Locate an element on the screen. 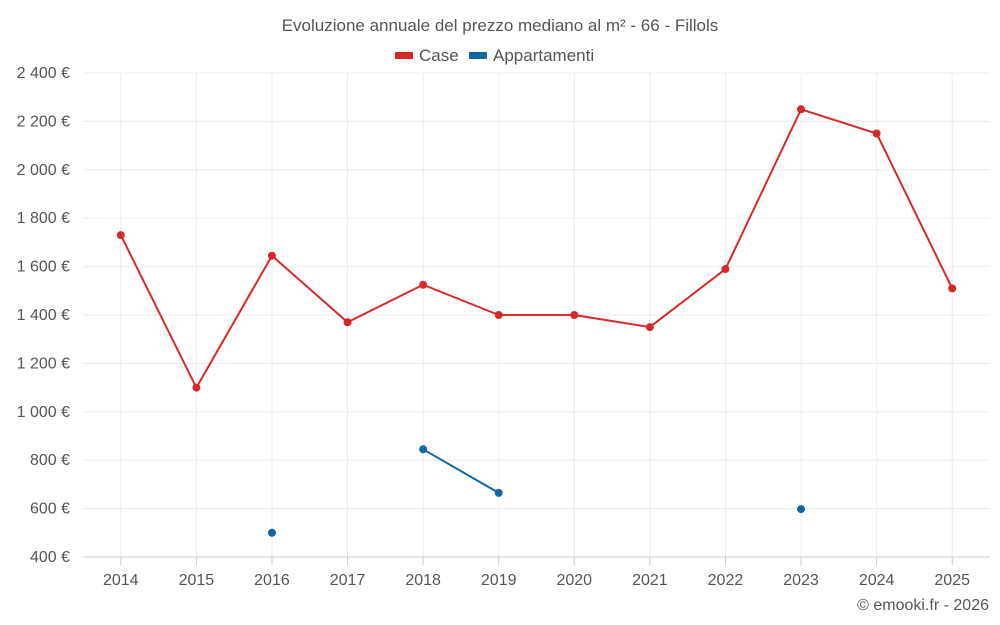  credit-text: © emooki.fr - 2026 is located at coordinates (923, 605).